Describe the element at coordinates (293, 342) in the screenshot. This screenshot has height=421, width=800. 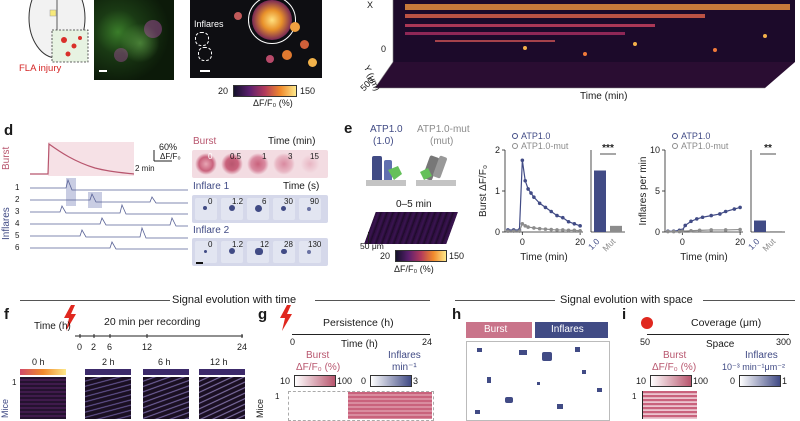
I see `g-tick-0: 0` at that location.